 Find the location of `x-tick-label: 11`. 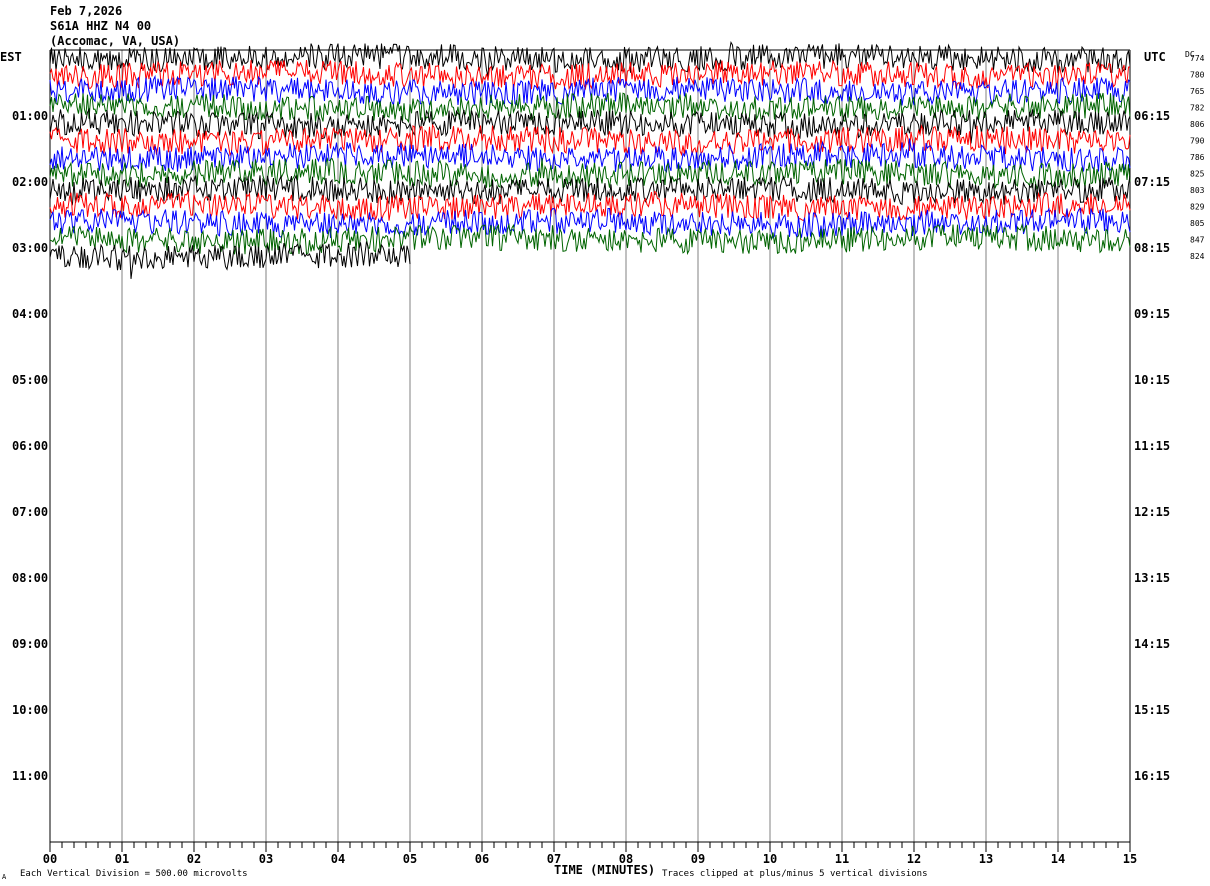

x-tick-label: 11 is located at coordinates (842, 859).